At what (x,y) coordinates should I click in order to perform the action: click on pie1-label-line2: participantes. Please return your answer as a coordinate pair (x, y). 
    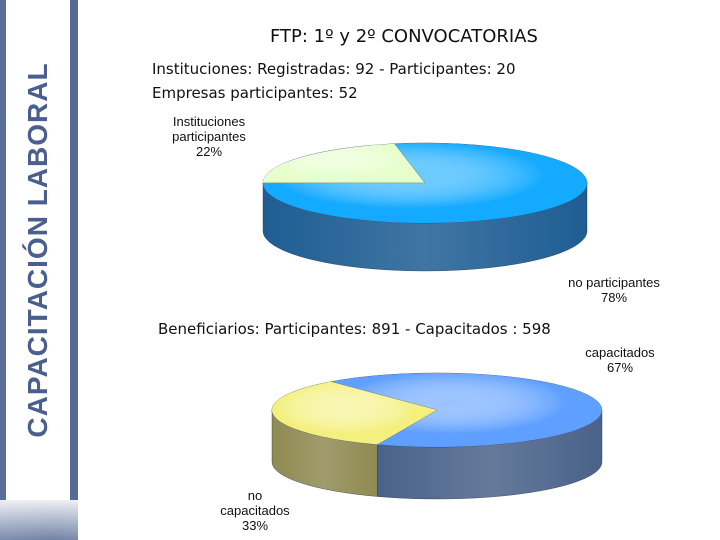
    Looking at the image, I should click on (209, 136).